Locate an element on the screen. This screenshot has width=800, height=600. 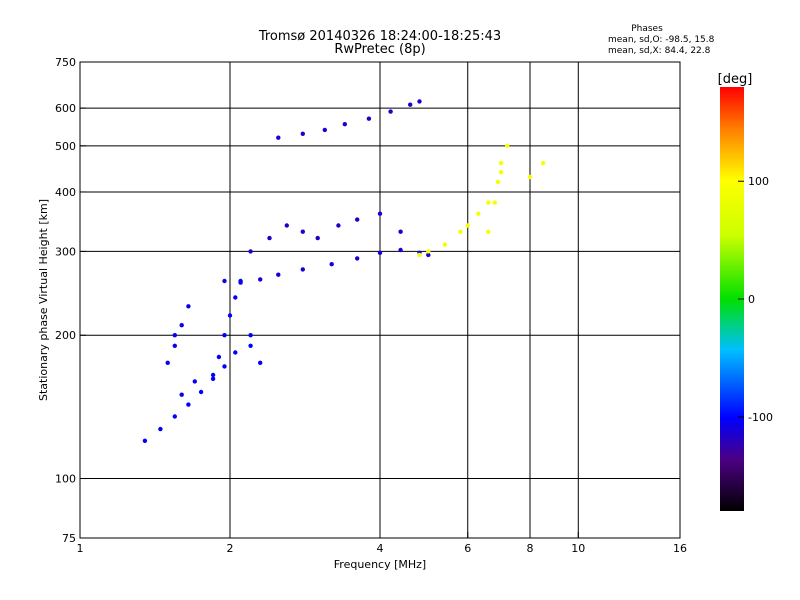
x-axis-ticks: 1 2 4 6 8 10 16 is located at coordinates (382, 543).